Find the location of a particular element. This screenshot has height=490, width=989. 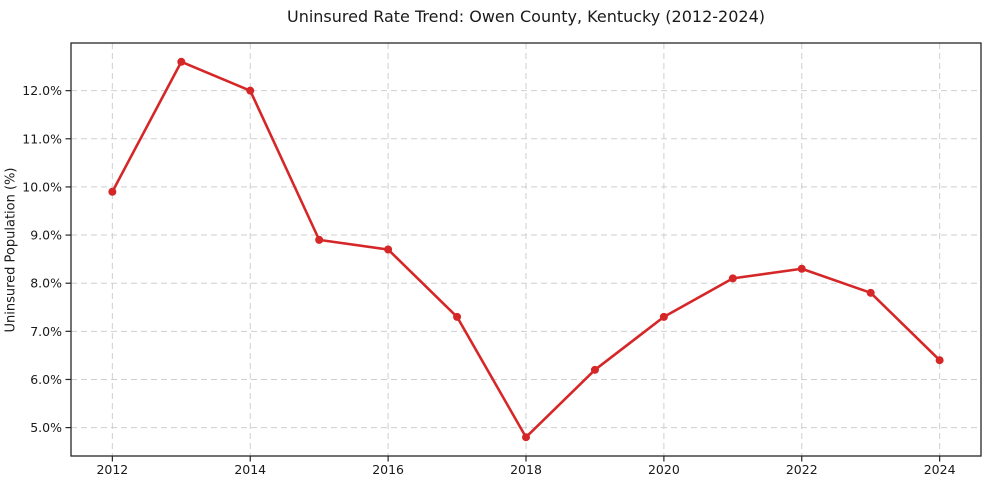

y-tick-label: 9.0% is located at coordinates (46, 235).